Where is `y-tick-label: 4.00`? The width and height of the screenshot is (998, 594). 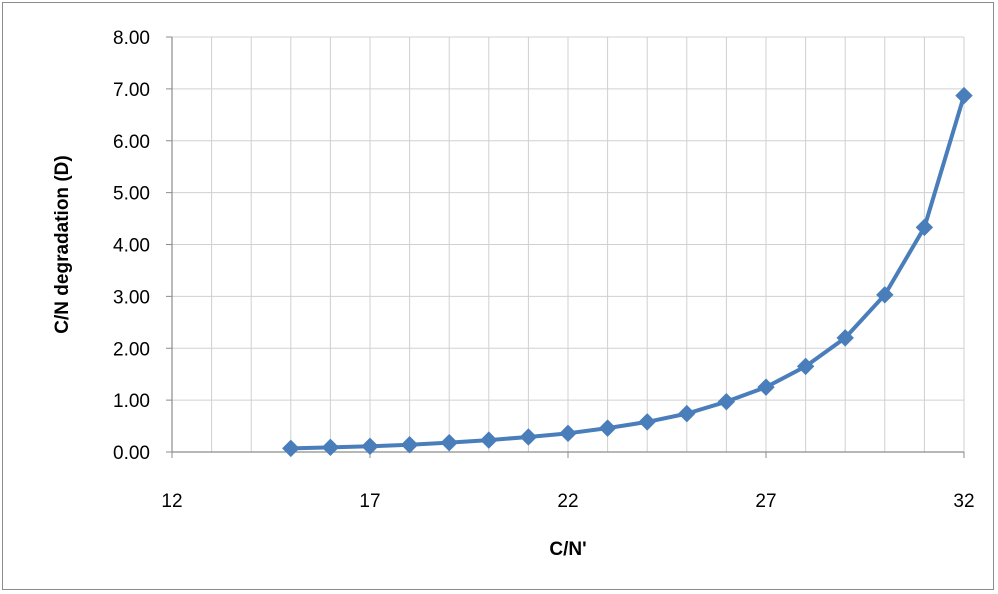
y-tick-label: 4.00 is located at coordinates (131, 246).